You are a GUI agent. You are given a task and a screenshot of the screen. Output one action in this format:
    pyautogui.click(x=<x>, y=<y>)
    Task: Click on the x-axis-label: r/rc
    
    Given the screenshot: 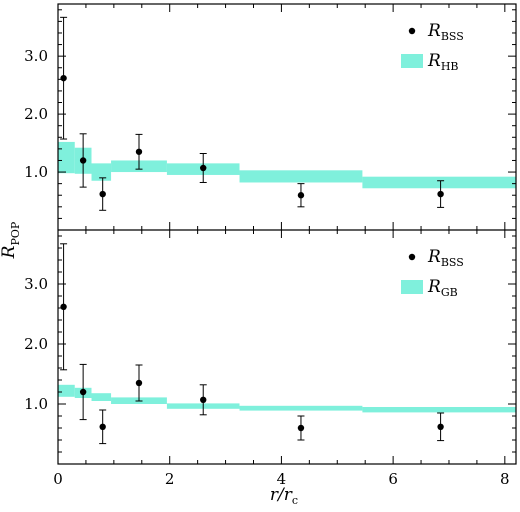 What is the action you would take?
    pyautogui.click(x=284, y=496)
    